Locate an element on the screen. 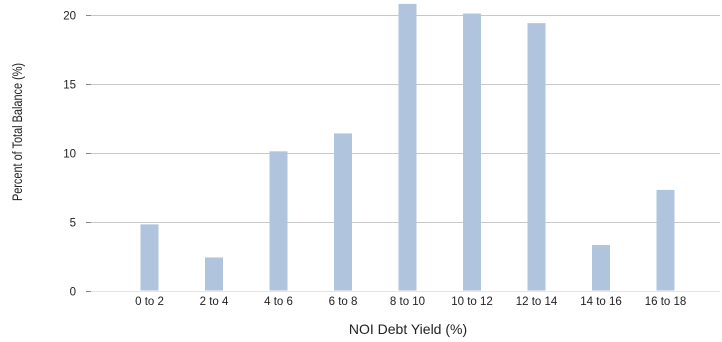 The height and width of the screenshot is (342, 722). x-tick-label-16-to-18: 16 to 18 is located at coordinates (666, 302).